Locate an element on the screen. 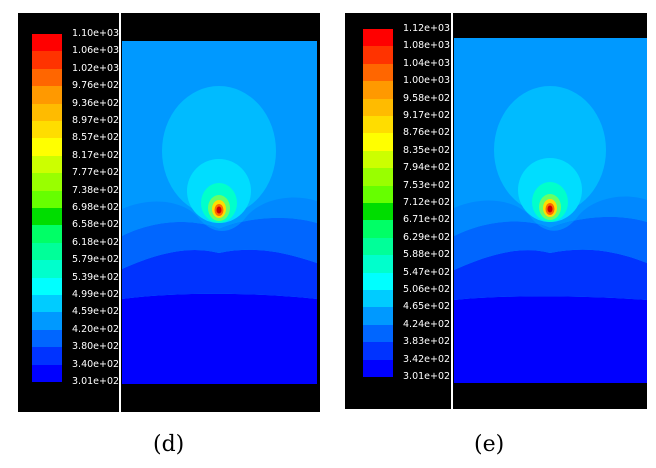 This screenshot has width=656, height=468. panel-divider-d is located at coordinates (120, 212).